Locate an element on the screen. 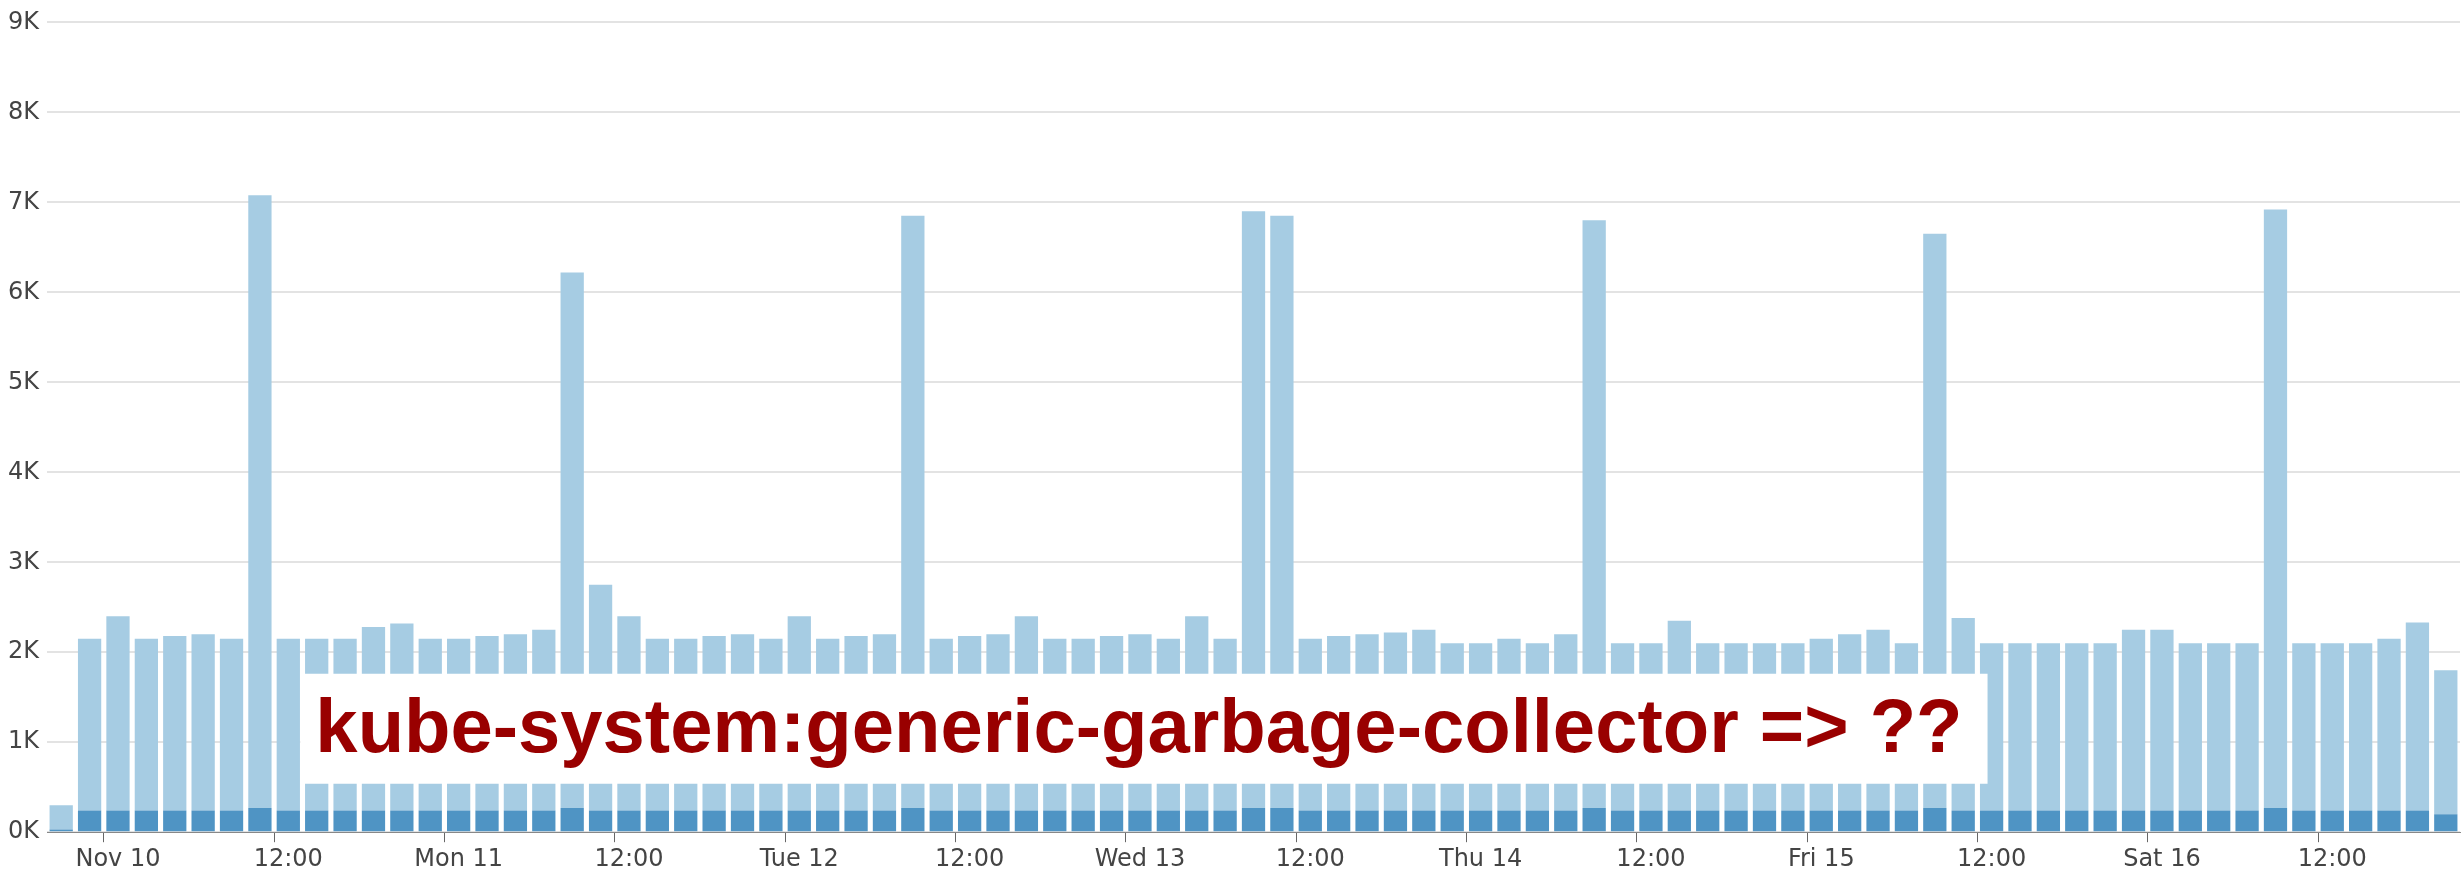 This screenshot has height=877, width=2464. x-tick-label: Thu 14 is located at coordinates (1480, 857).